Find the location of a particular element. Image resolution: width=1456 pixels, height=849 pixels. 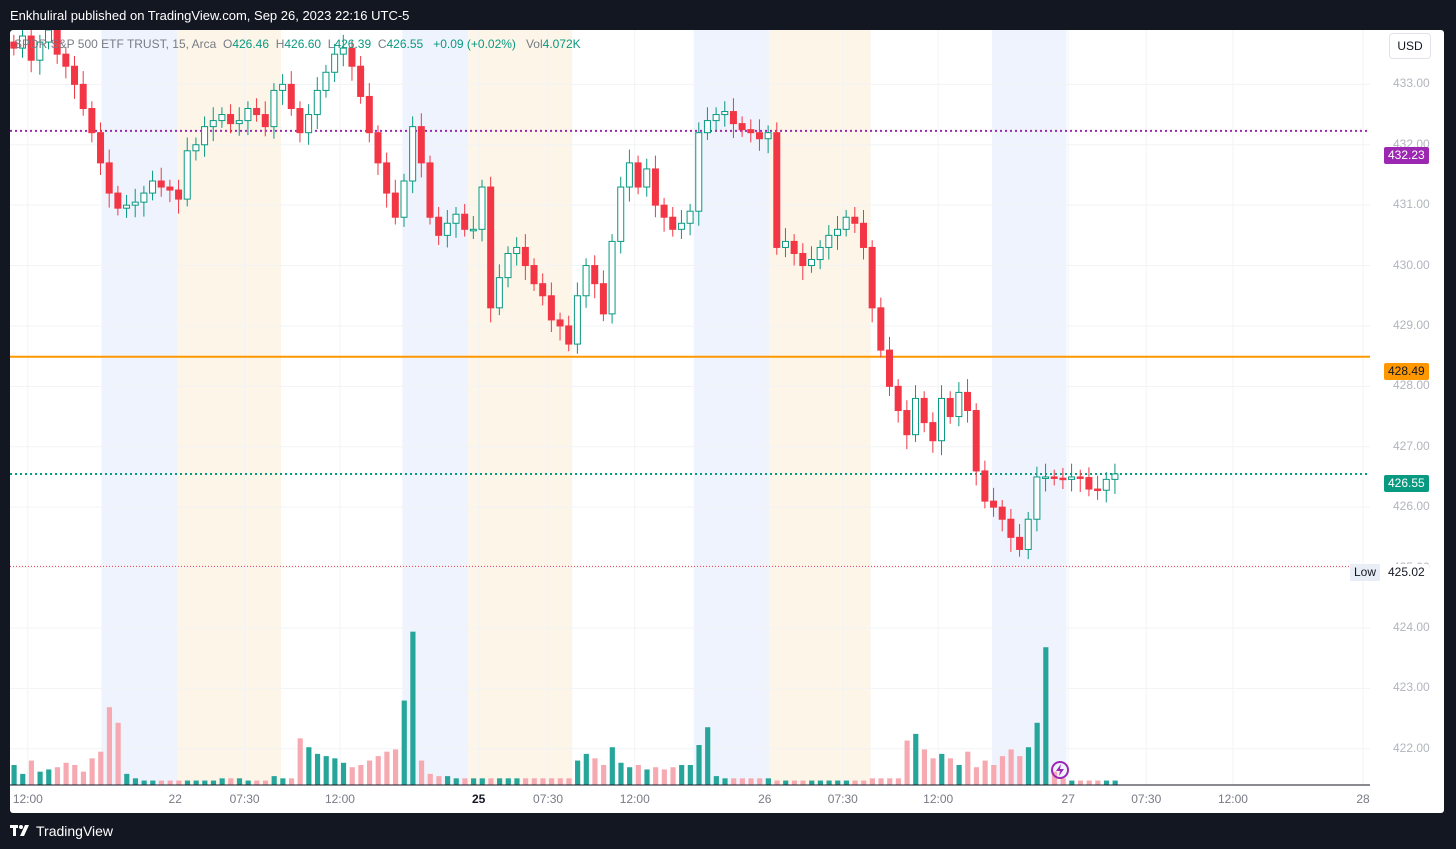

legend-open: 426.46 is located at coordinates (251, 44).